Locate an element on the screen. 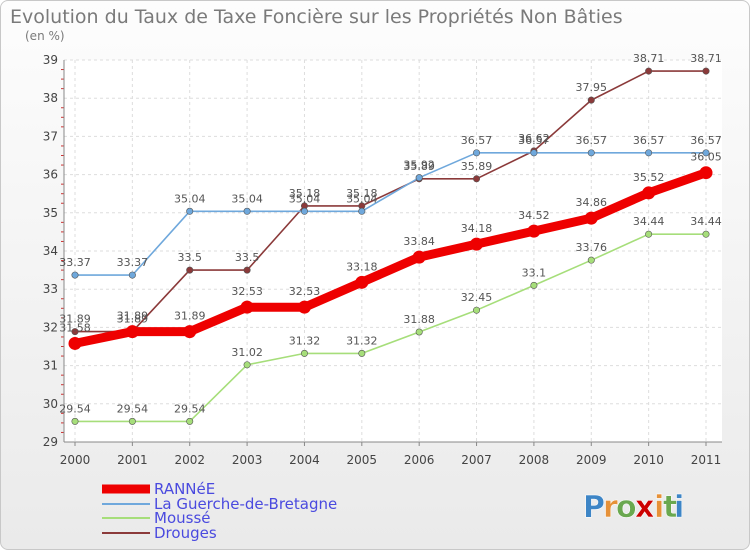 The image size is (750, 550). x-tick-label: 2004 is located at coordinates (304, 460).